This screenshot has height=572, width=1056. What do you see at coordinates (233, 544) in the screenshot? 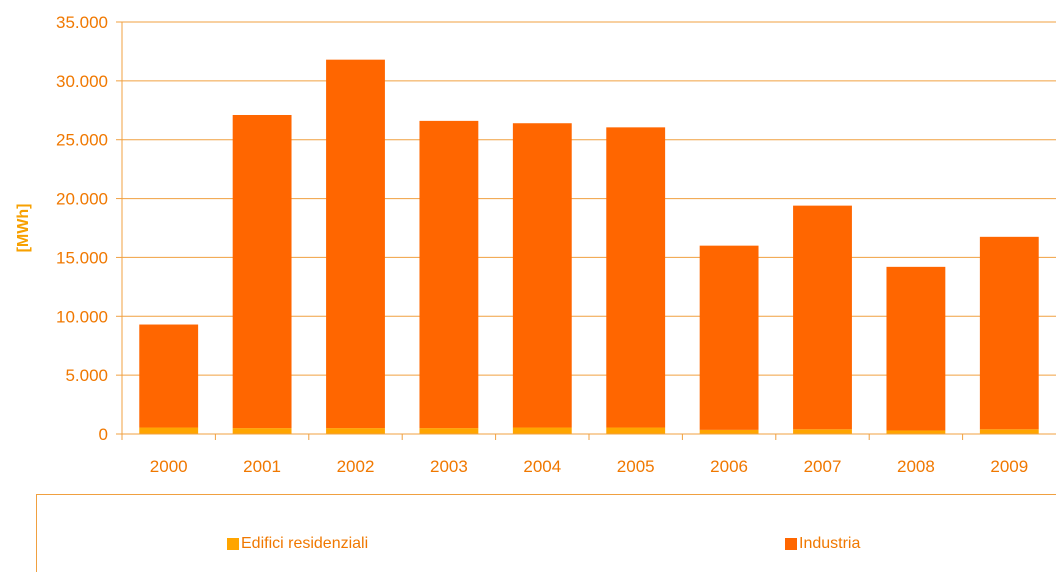
I see `legend-swatch-residenziali` at bounding box center [233, 544].